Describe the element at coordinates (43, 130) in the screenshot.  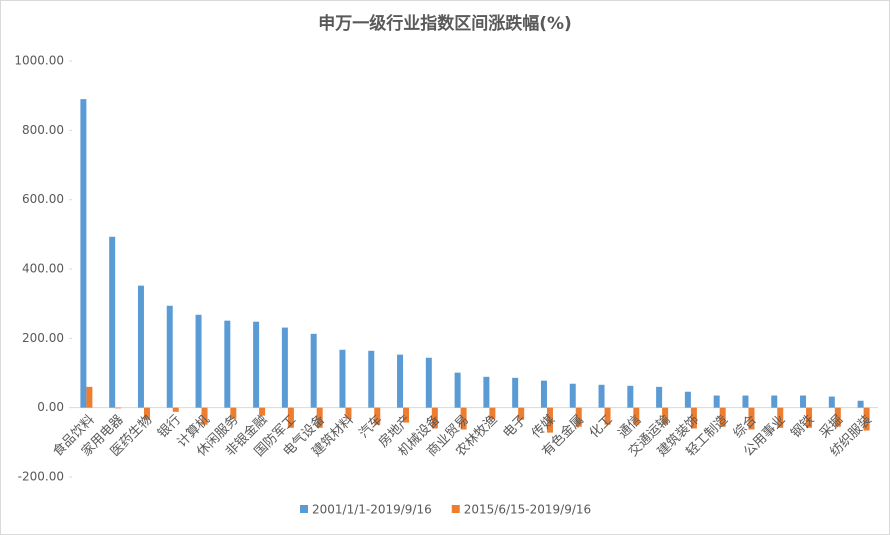
I see `y-tick-label: 800.00` at that location.